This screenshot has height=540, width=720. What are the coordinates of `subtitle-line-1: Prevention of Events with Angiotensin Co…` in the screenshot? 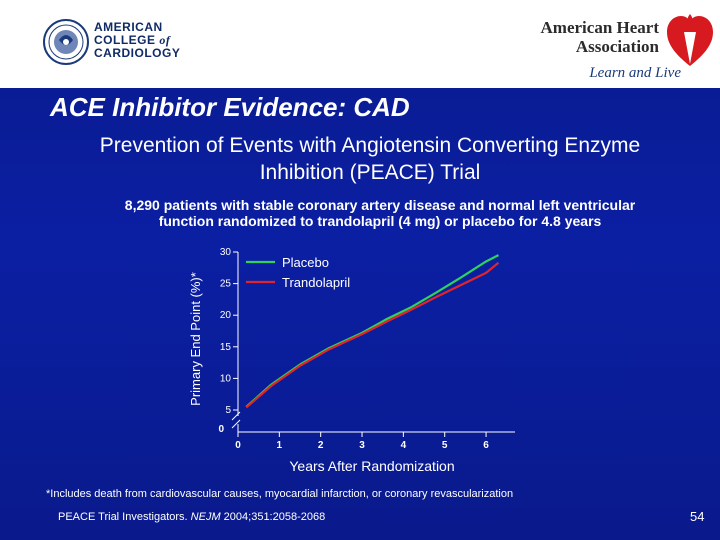 It's located at (370, 145).